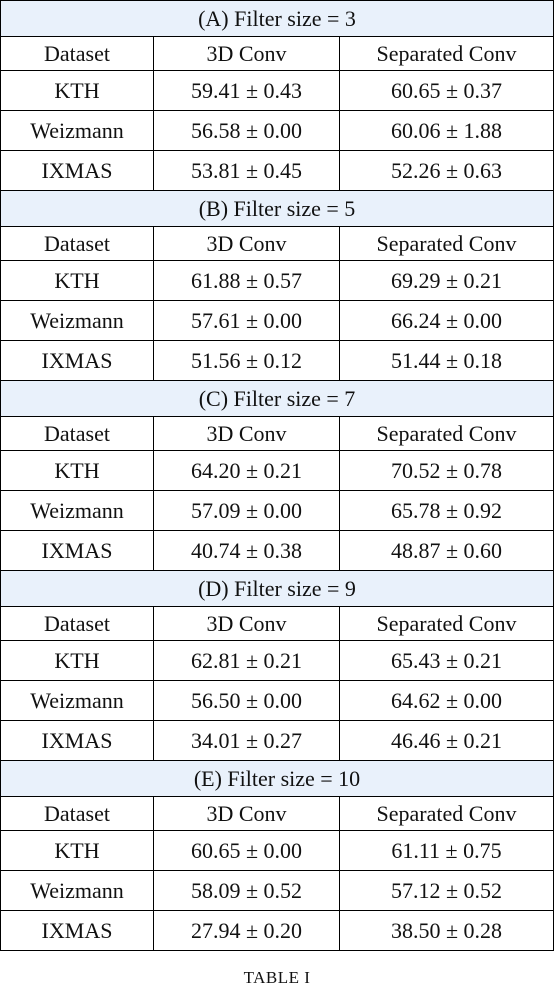 The height and width of the screenshot is (986, 554). What do you see at coordinates (246, 320) in the screenshot?
I see `data-cell: 57.61 ± 0.00` at bounding box center [246, 320].